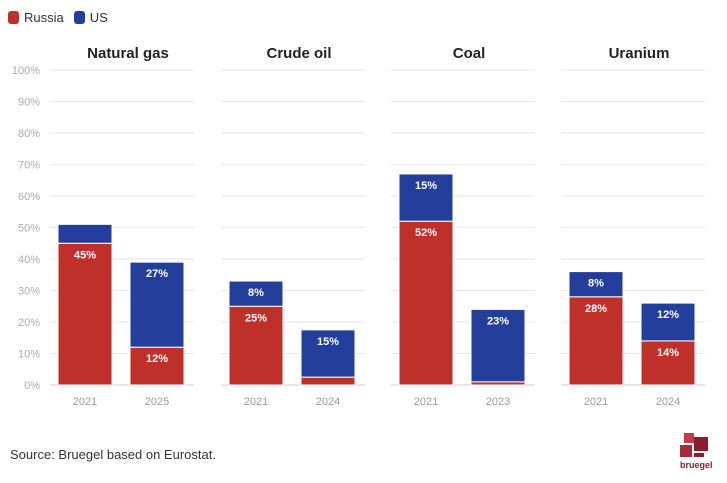  What do you see at coordinates (668, 353) in the screenshot?
I see `data-label: 14%` at bounding box center [668, 353].